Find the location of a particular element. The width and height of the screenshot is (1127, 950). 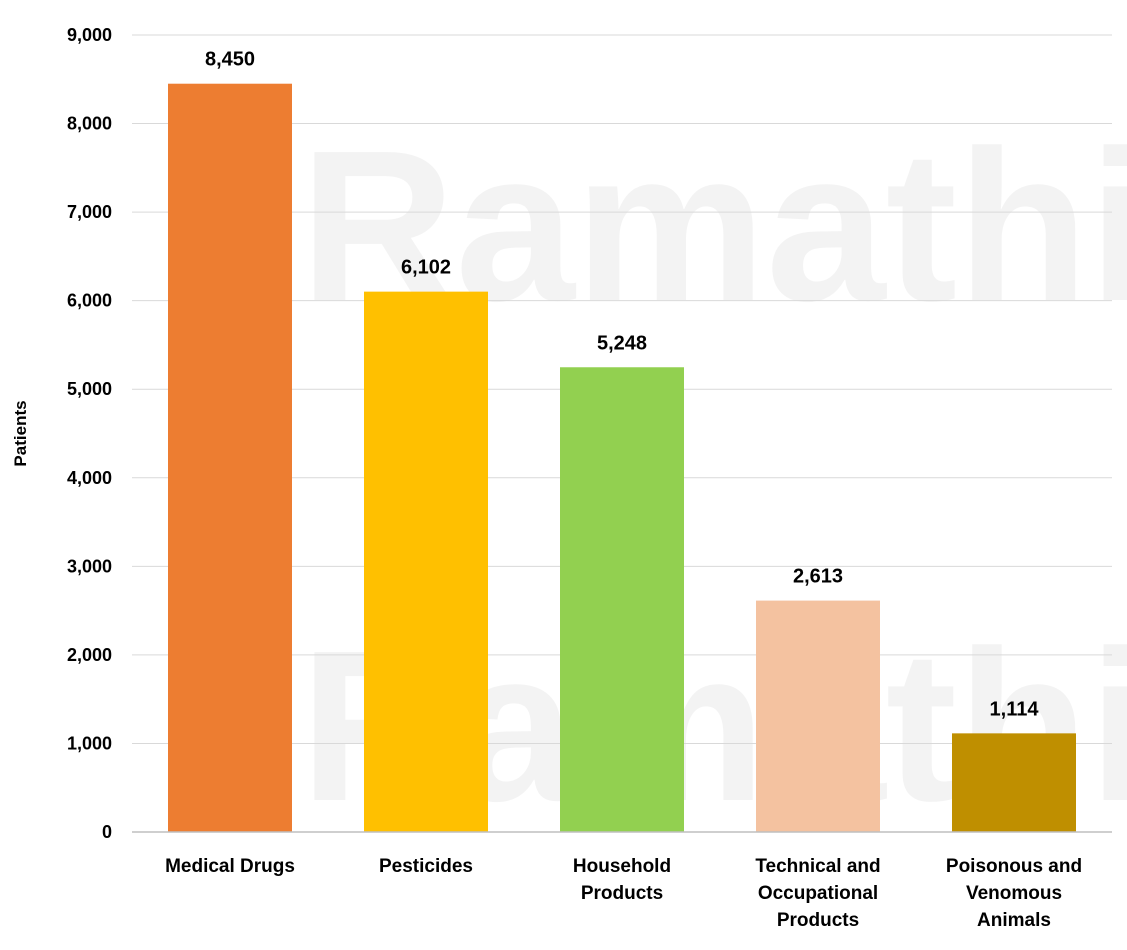

y-tick-label: 9,000 is located at coordinates (89, 35).